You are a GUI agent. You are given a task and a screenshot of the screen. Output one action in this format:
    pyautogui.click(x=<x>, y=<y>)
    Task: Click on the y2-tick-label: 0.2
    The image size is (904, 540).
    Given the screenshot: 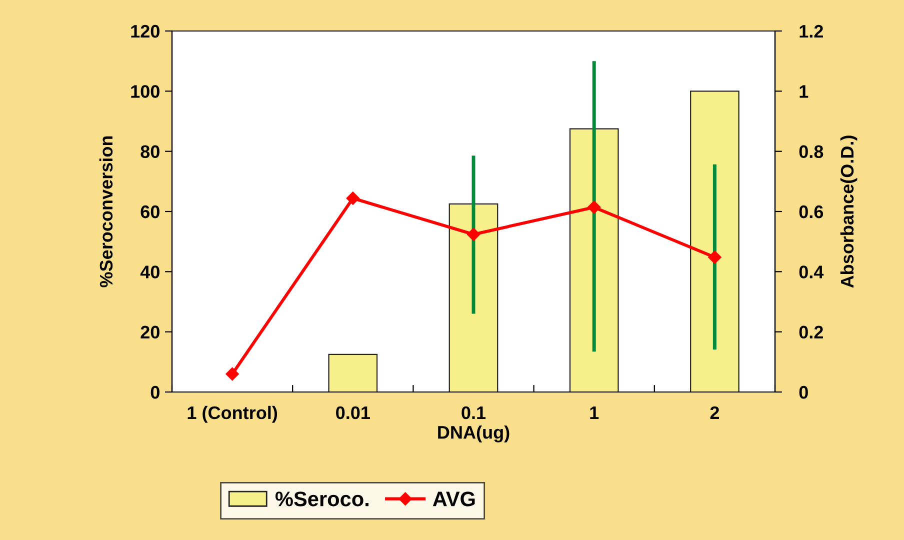 What is the action you would take?
    pyautogui.click(x=811, y=332)
    